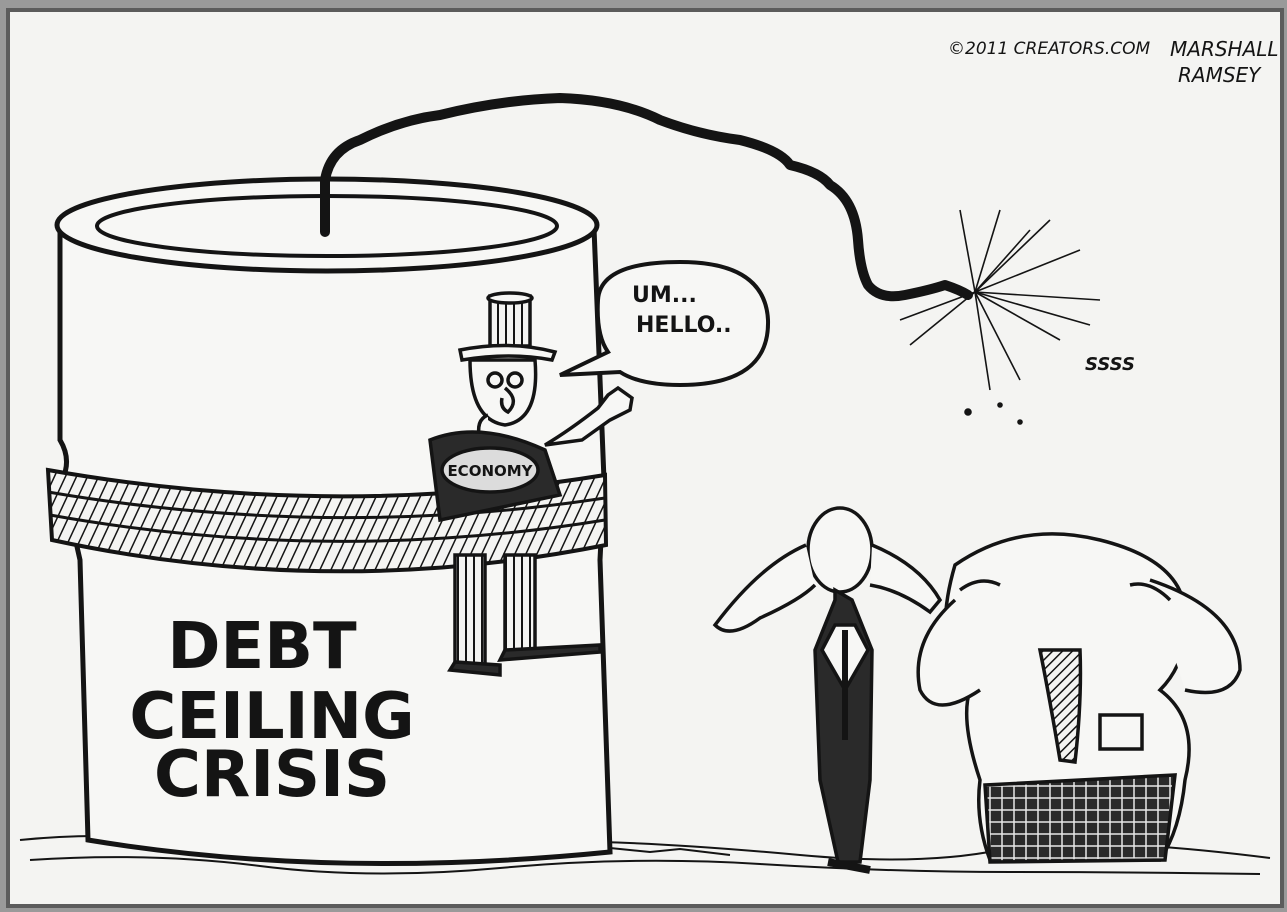 Image resolution: width=1287 pixels, height=912 pixels. Describe the element at coordinates (1220, 75) in the screenshot. I see `artist-line-2: RAMSEY` at that location.